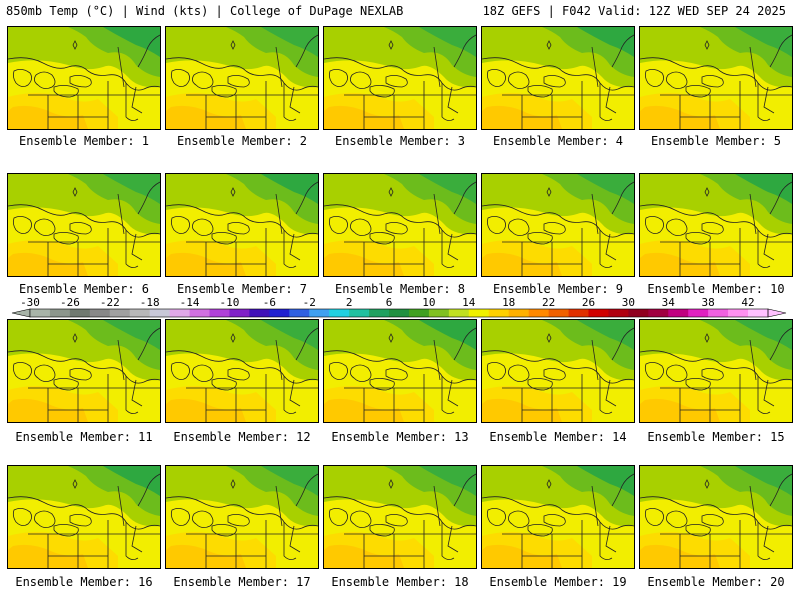 Image resolution: width=800 pixels, height=600 pixels. What do you see at coordinates (400, 437) in the screenshot?
I see `ensemble-member-label: Ensemble Member: 13` at bounding box center [400, 437].